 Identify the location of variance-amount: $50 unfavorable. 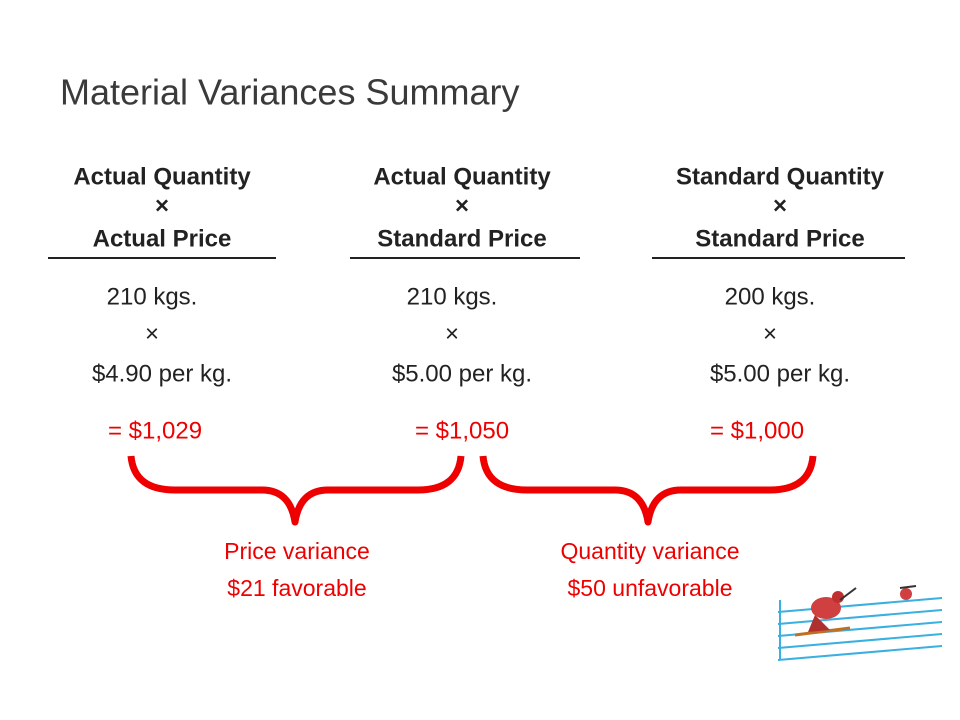
(650, 588).